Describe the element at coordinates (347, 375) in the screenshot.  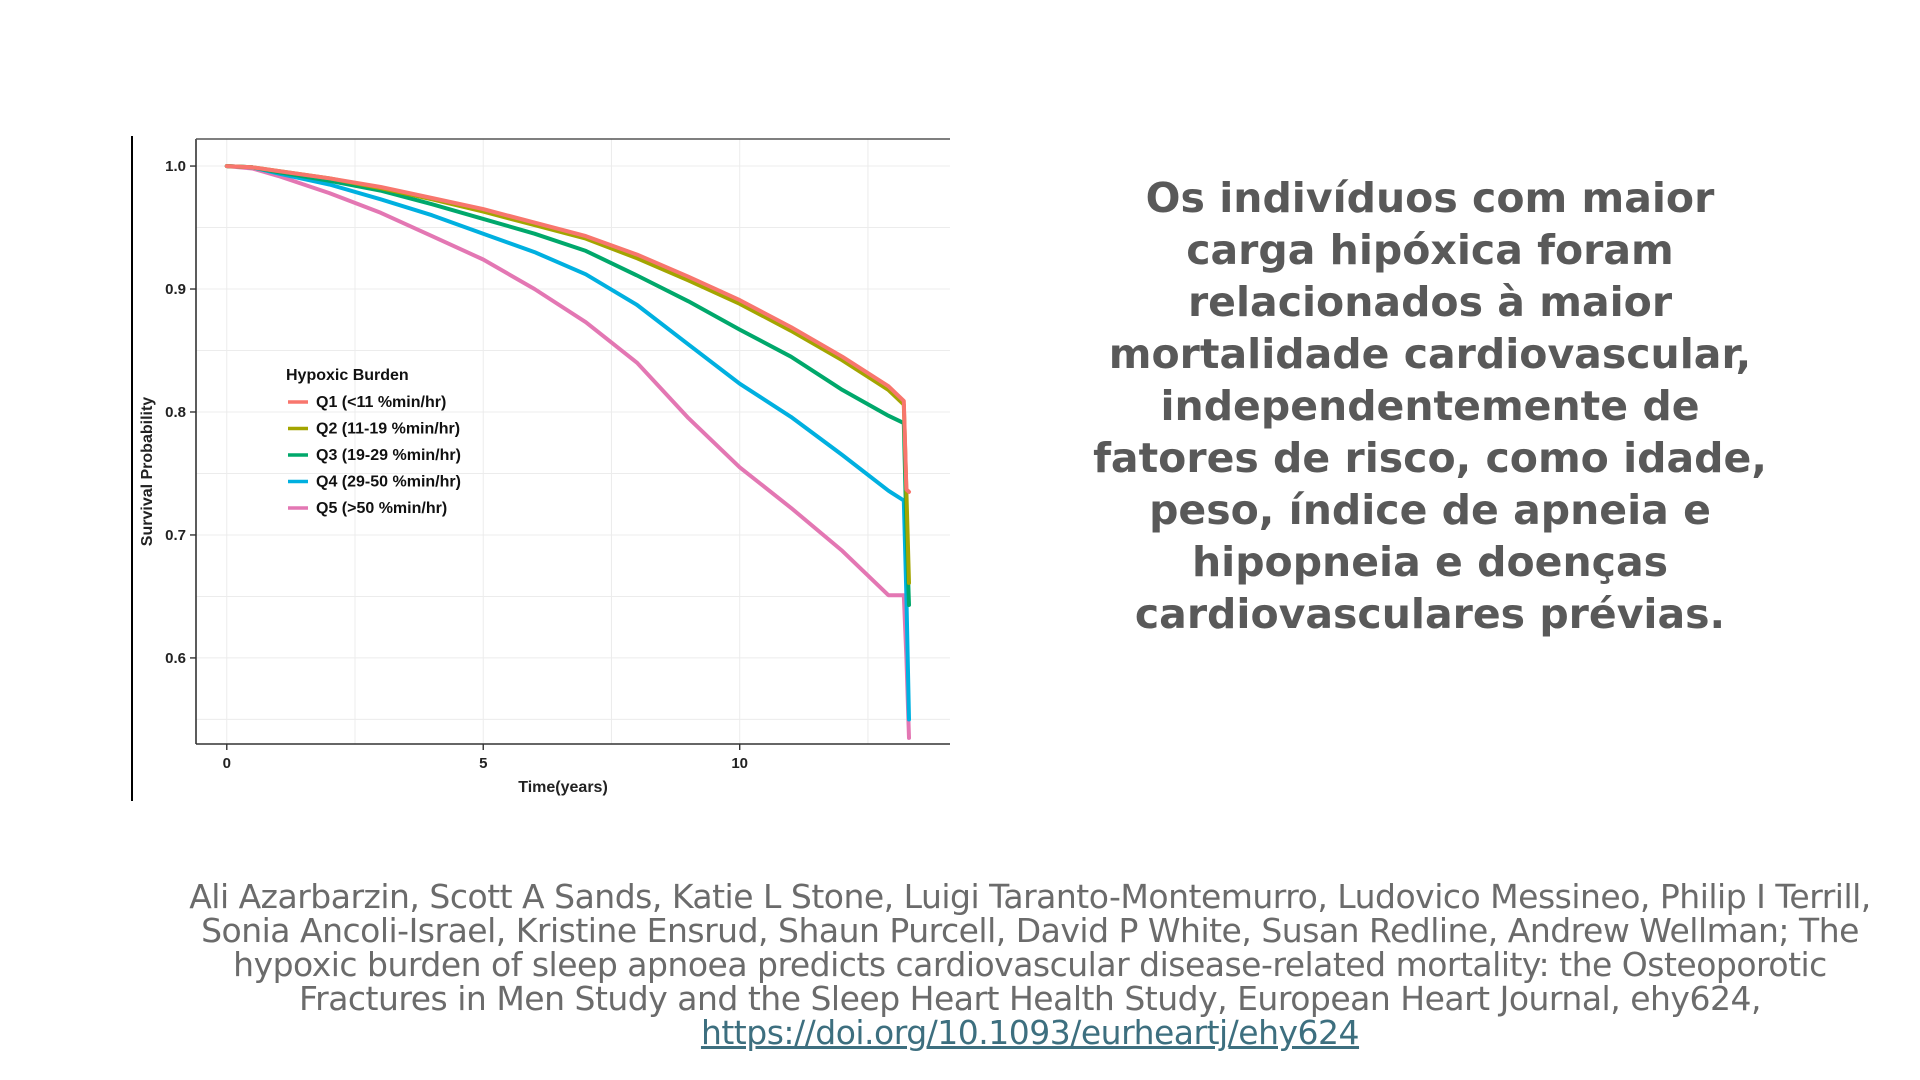
I see `legend-title: Hypoxic Burden` at that location.